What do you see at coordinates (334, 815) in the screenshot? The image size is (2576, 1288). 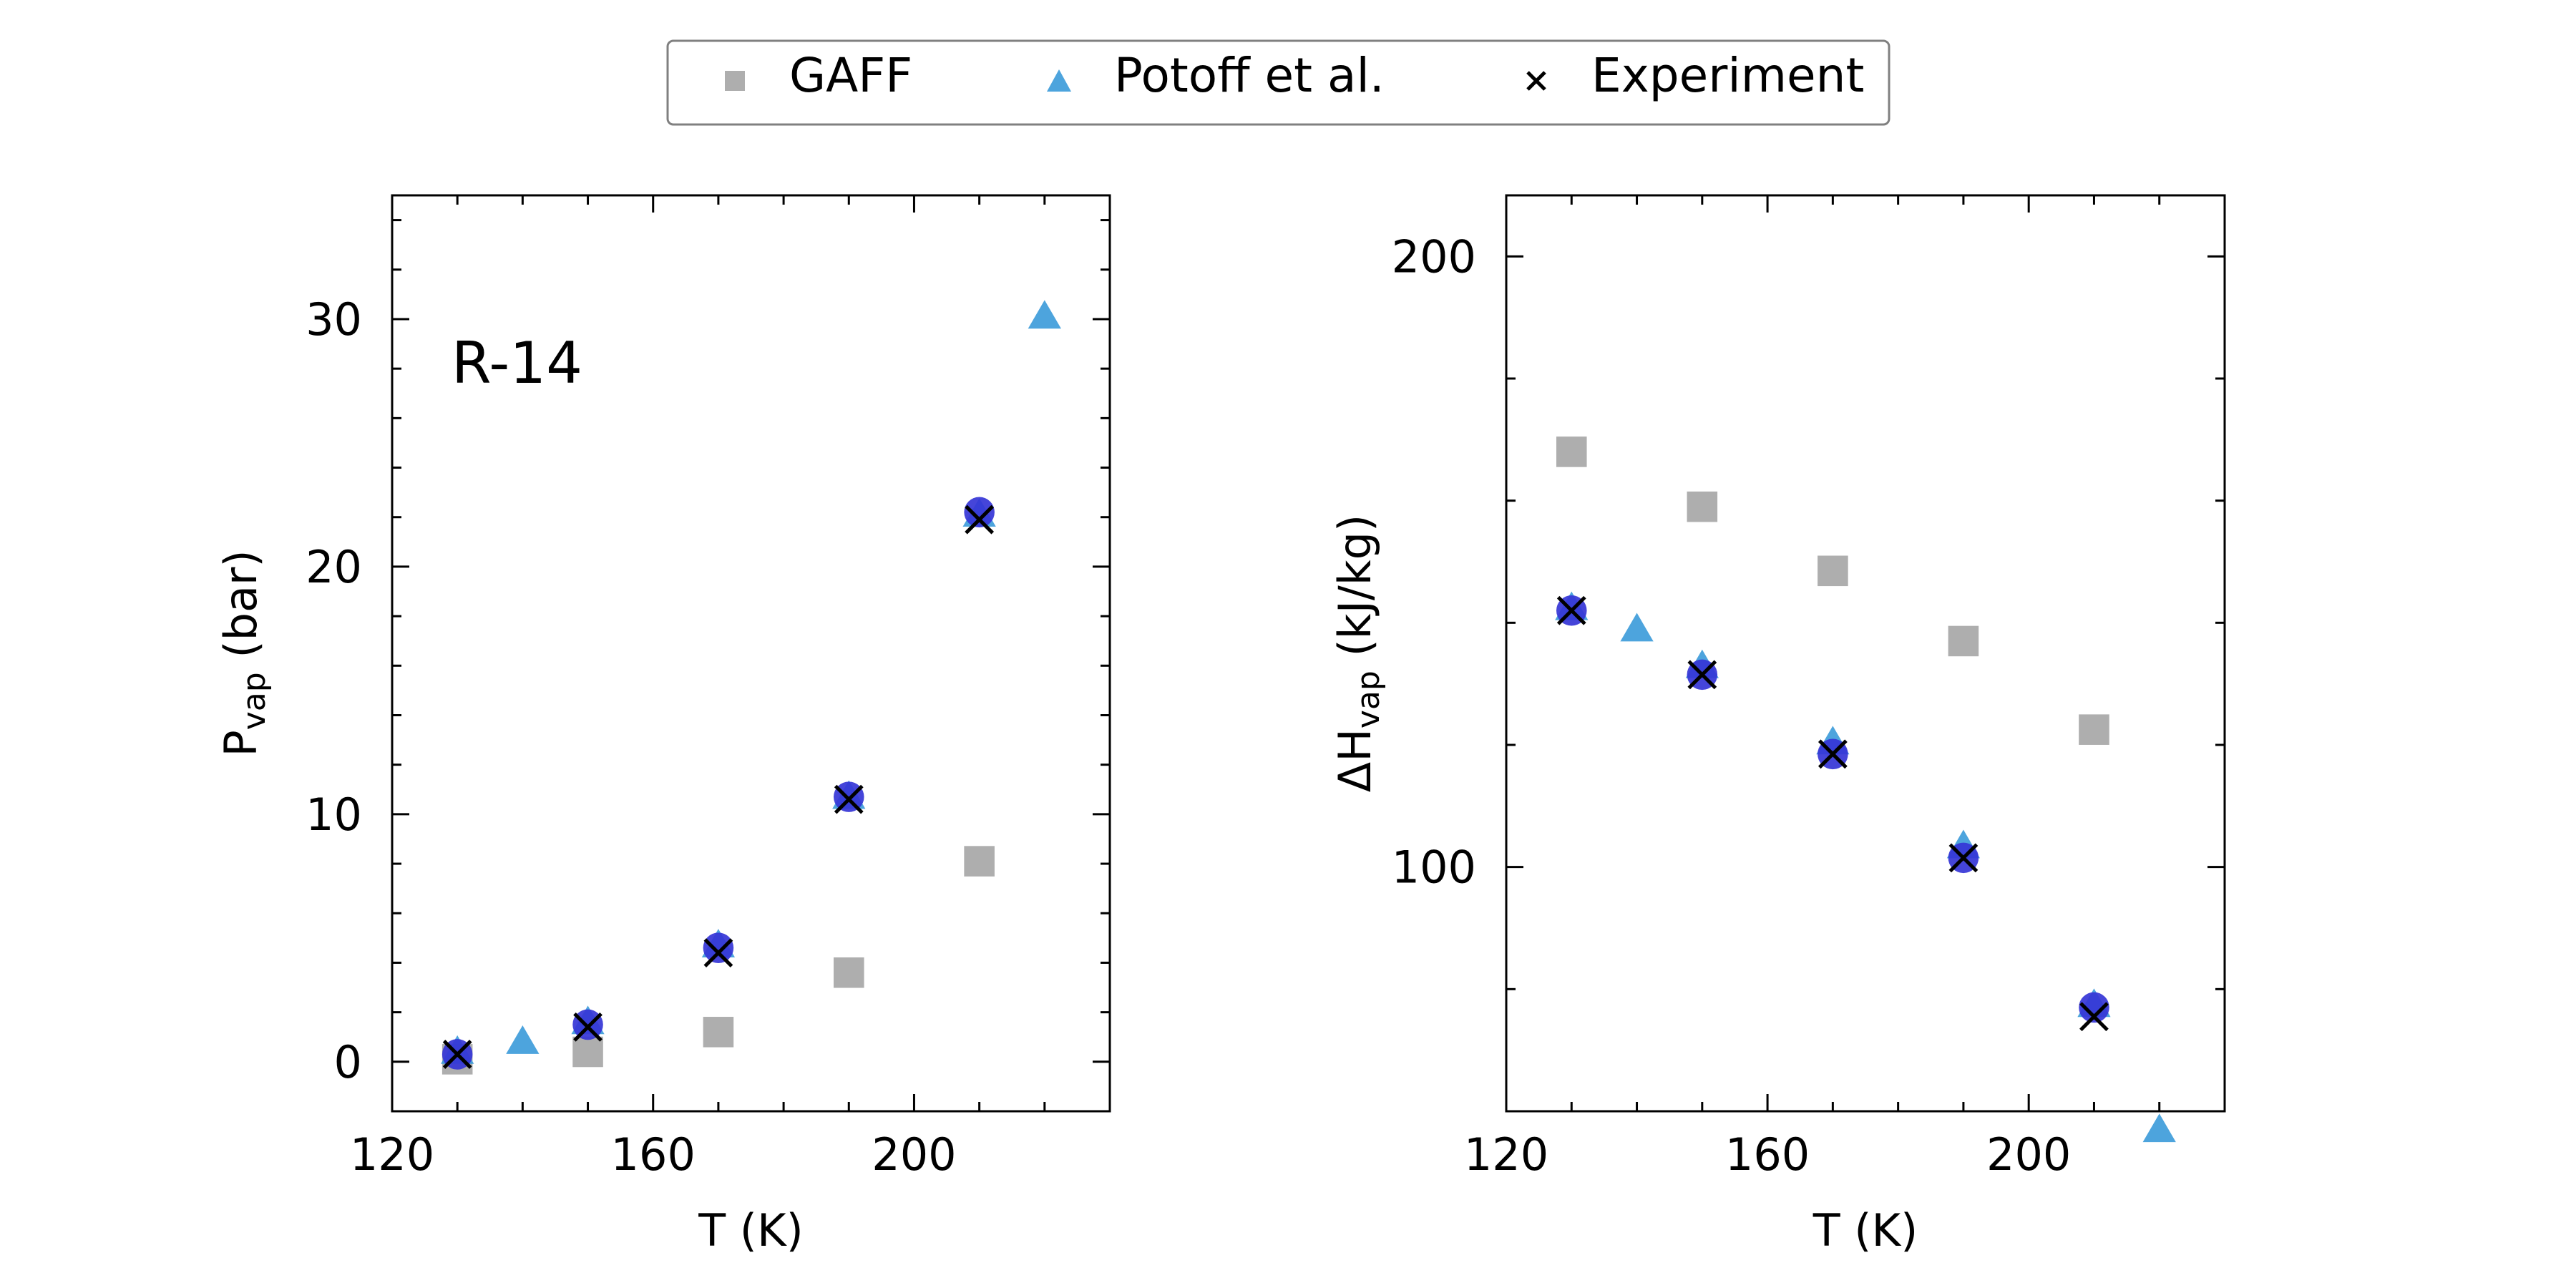 I see `y-tick-label: 10` at bounding box center [334, 815].